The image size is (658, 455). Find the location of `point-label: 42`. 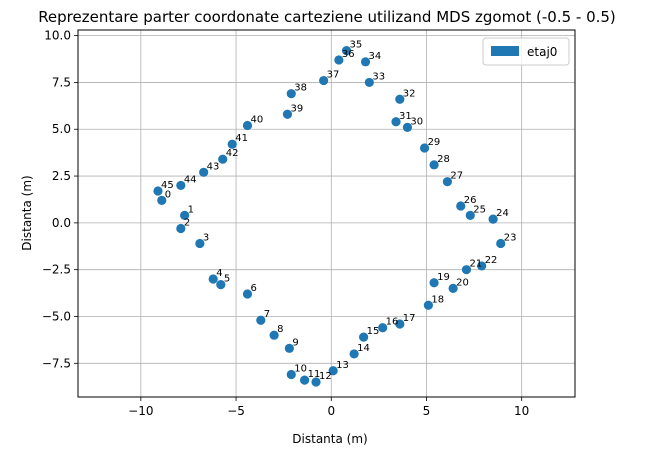

point-label: 42 is located at coordinates (232, 153).